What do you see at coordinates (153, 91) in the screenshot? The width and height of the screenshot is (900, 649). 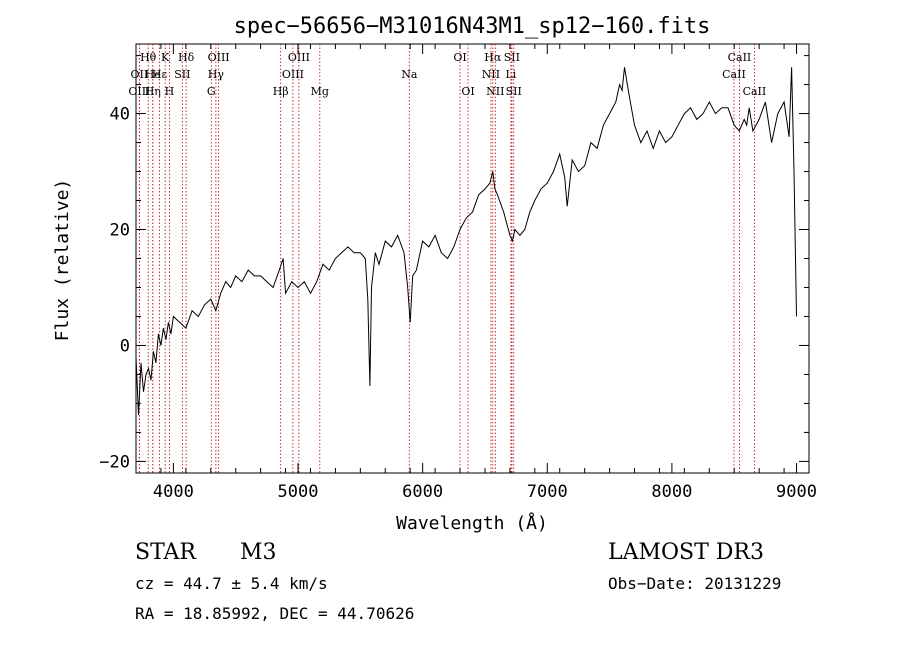 I see `spectral-line-label: Hη` at bounding box center [153, 91].